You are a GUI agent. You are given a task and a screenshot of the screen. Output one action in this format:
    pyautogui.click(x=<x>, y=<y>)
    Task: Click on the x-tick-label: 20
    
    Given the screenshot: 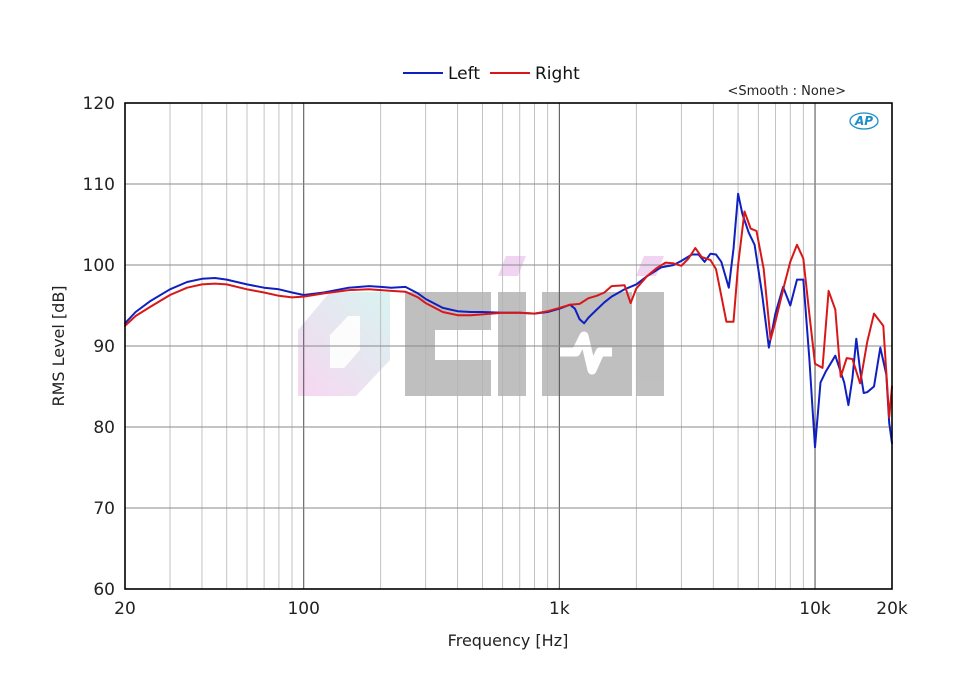 What is the action you would take?
    pyautogui.click(x=125, y=609)
    